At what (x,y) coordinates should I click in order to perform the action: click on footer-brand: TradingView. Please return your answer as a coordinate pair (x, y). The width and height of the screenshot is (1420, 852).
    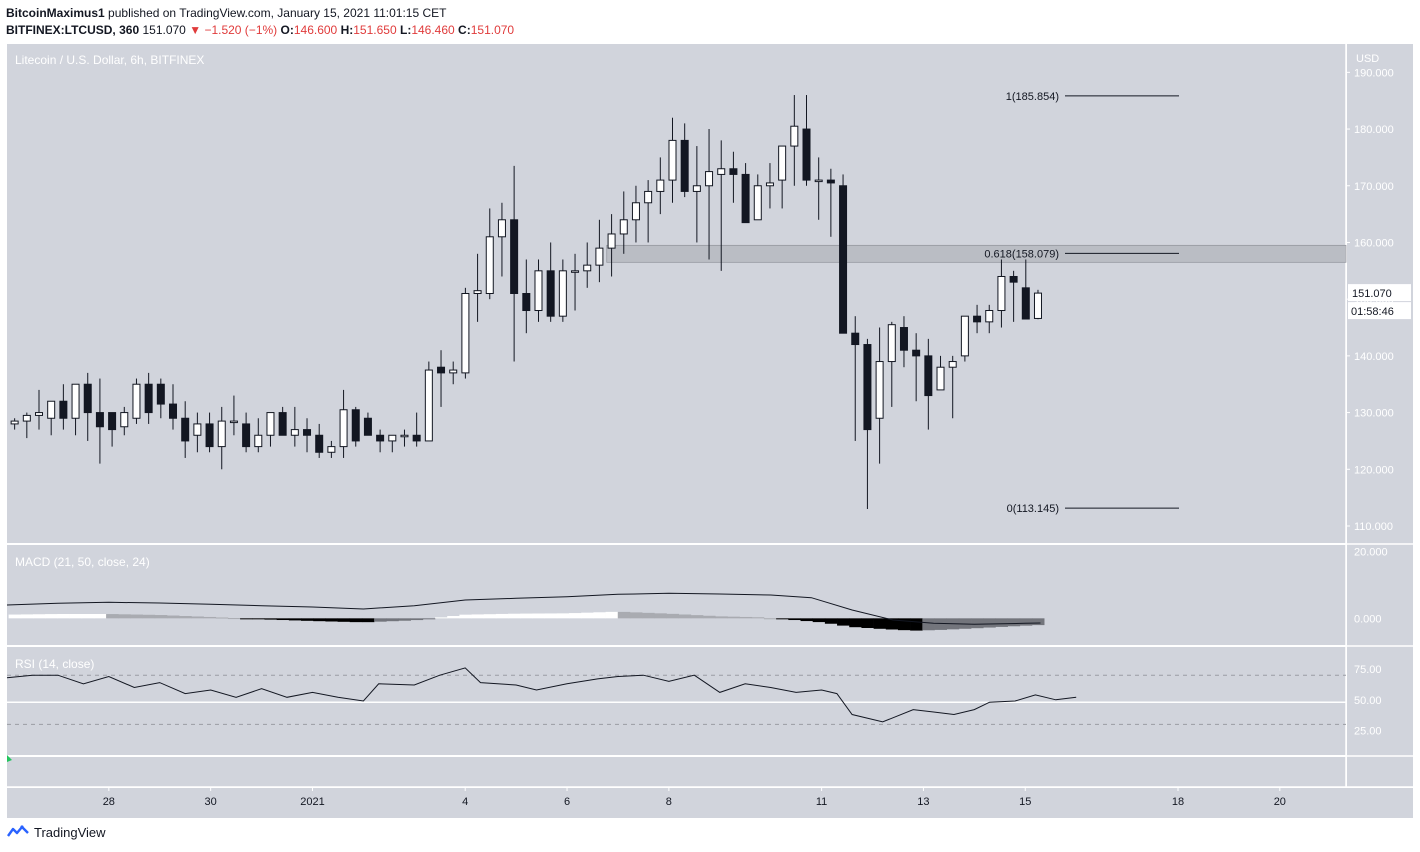
    Looking at the image, I should click on (56, 832).